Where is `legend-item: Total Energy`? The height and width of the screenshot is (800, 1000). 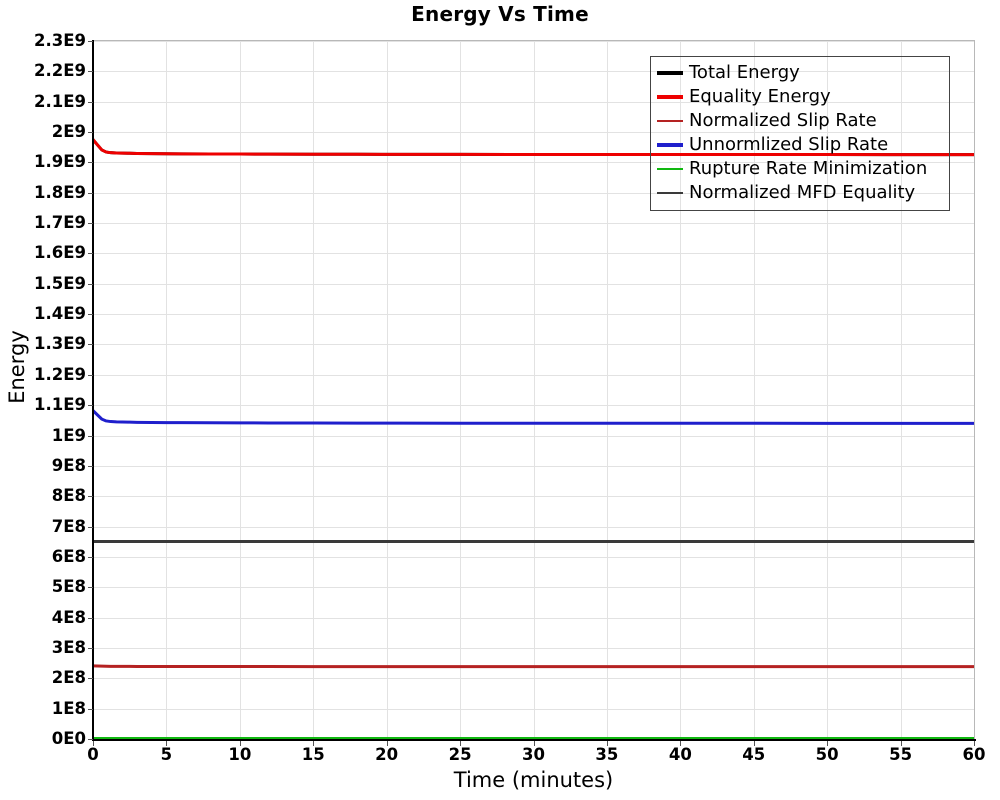
legend-item: Total Energy is located at coordinates (800, 73).